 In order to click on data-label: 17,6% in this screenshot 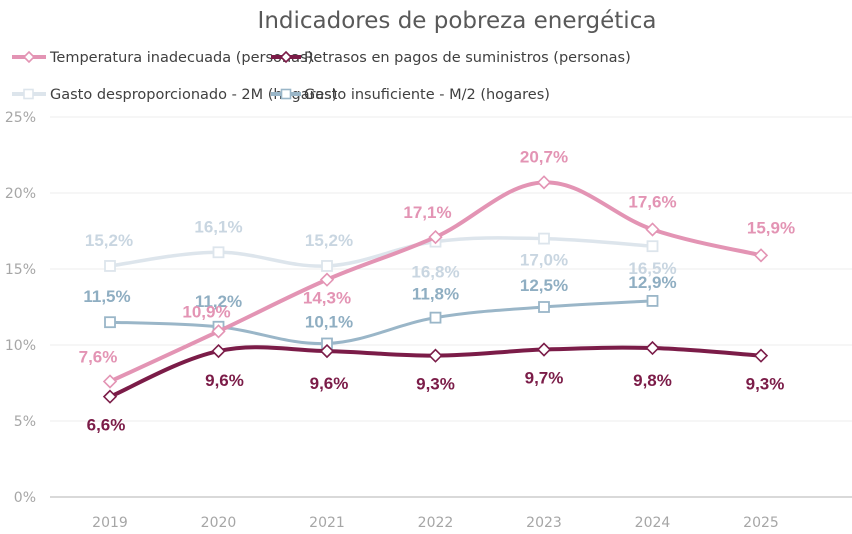, I will do `click(652, 201)`.